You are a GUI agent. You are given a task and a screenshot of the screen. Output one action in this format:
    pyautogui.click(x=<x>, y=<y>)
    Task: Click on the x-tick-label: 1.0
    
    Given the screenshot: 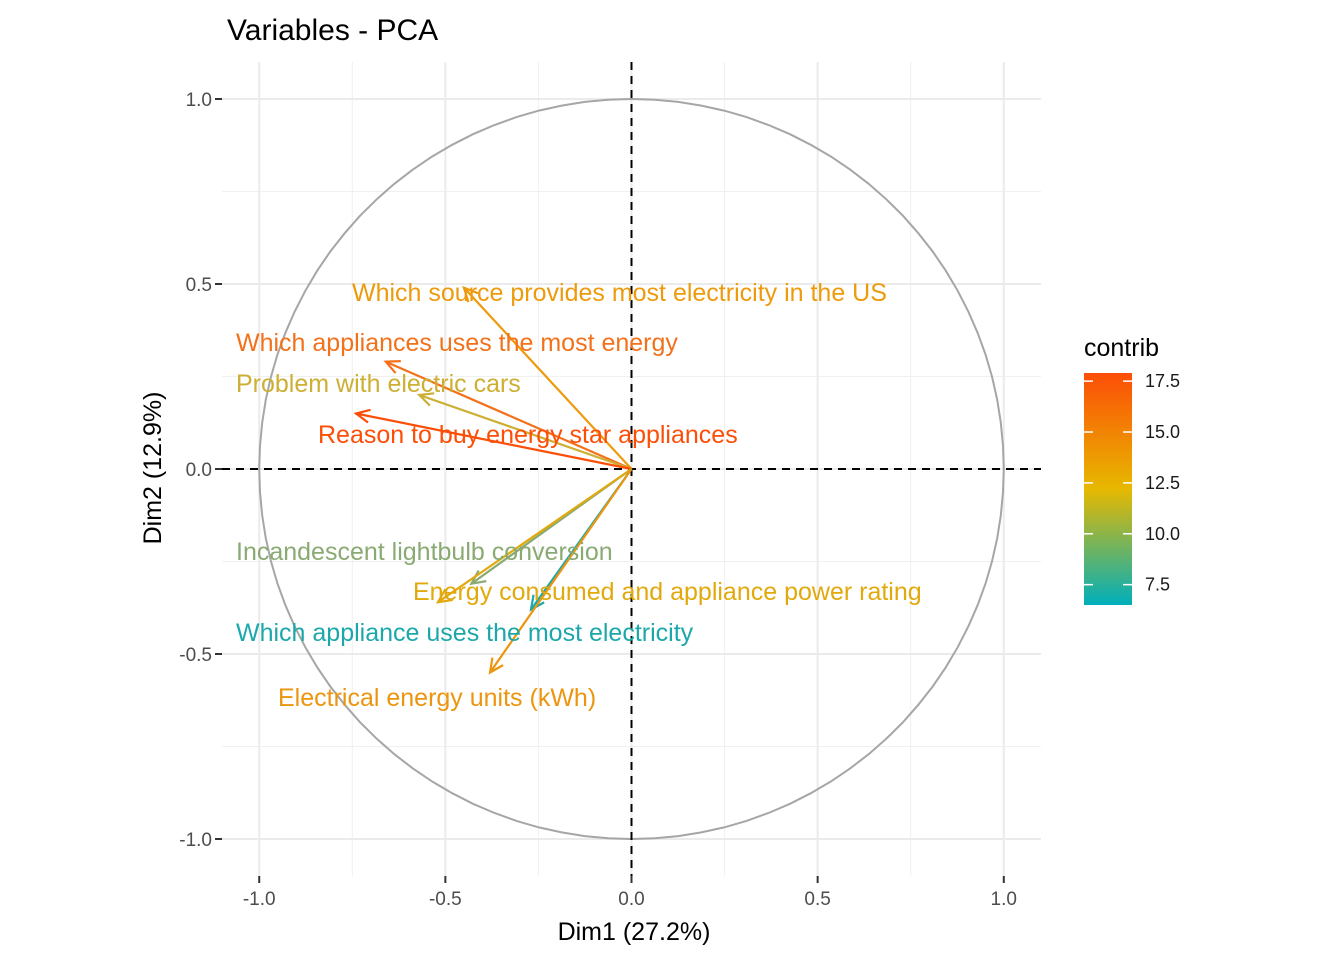 What is the action you would take?
    pyautogui.click(x=1004, y=899)
    